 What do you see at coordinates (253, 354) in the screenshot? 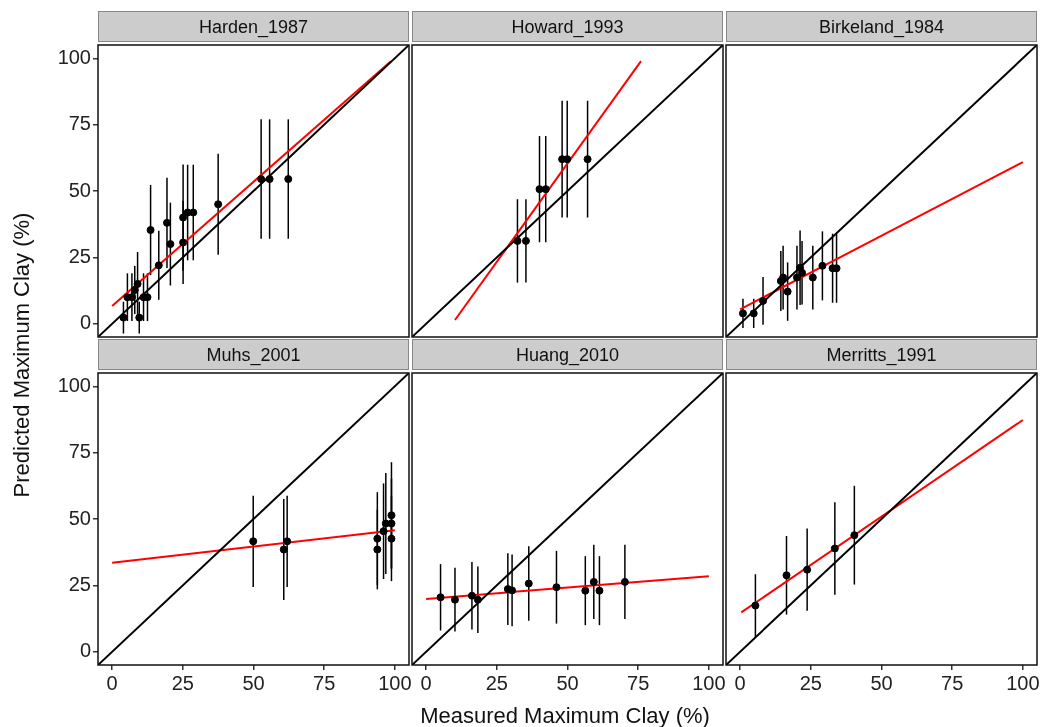
I see `chart-title: Muhs_2001` at bounding box center [253, 354].